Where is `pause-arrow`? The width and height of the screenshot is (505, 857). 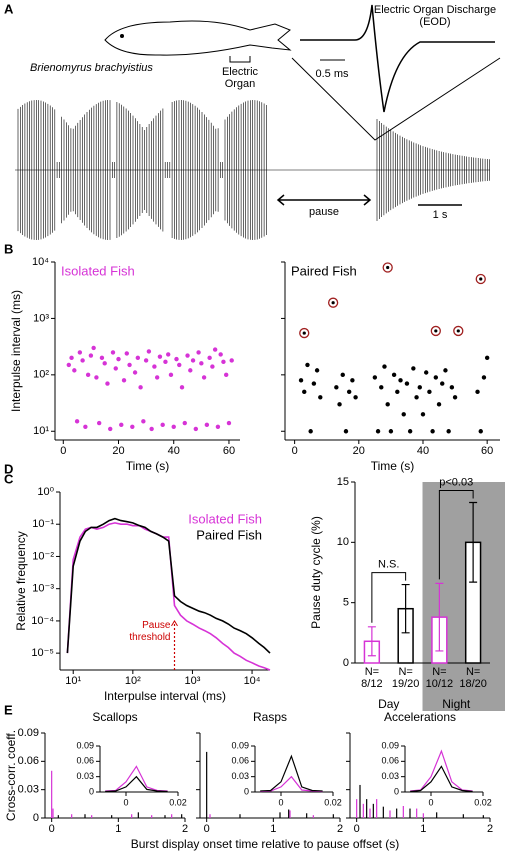 pause-arrow is located at coordinates (324, 200).